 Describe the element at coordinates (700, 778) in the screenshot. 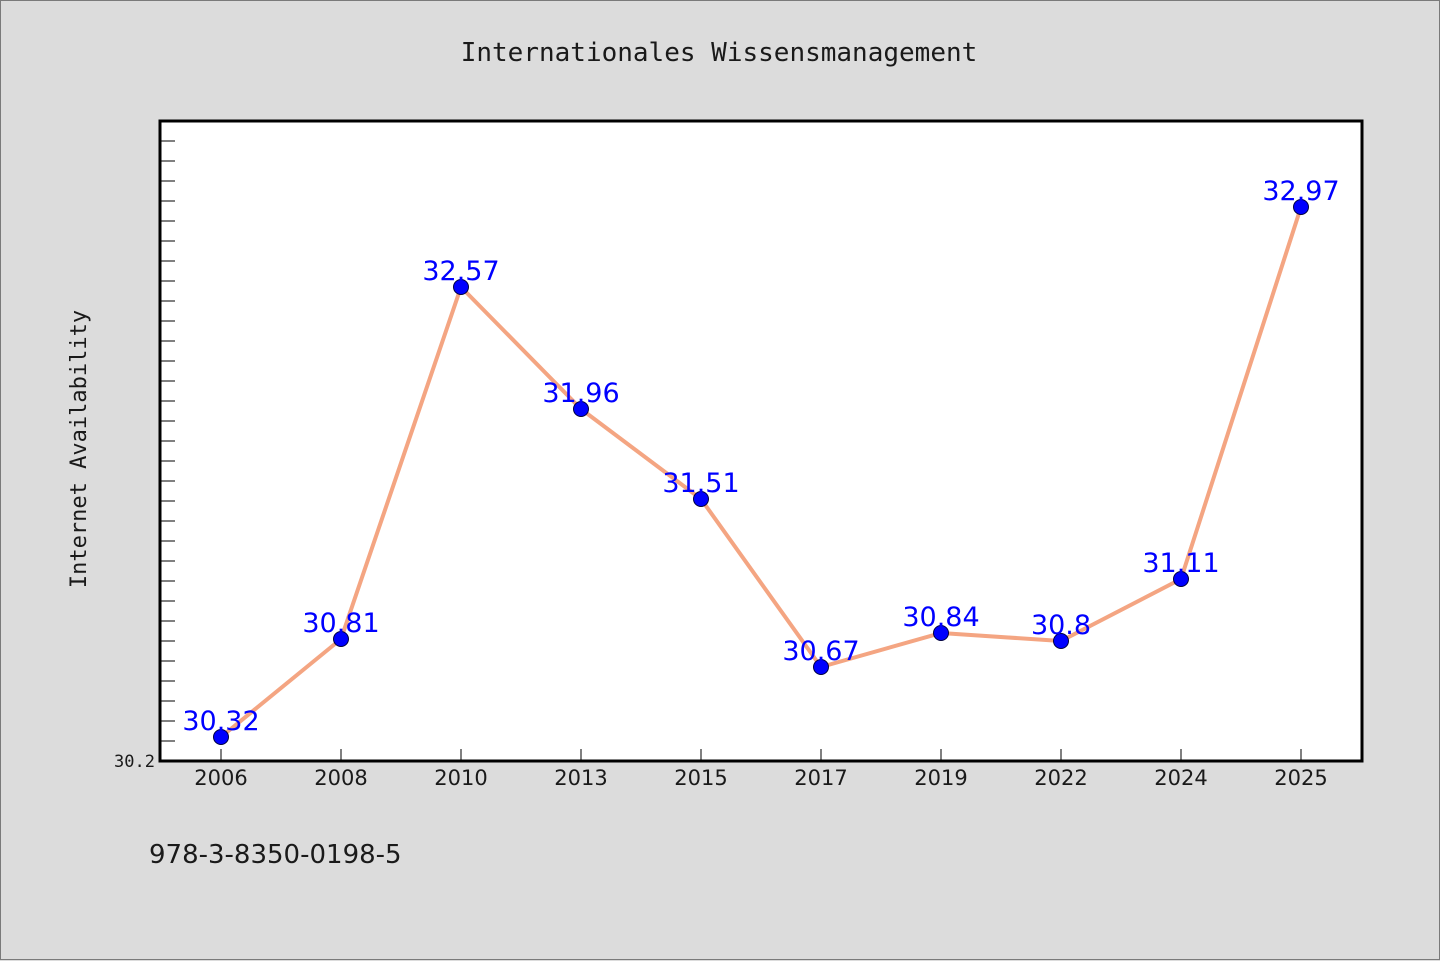

I see `x-tick-label: 2015` at that location.